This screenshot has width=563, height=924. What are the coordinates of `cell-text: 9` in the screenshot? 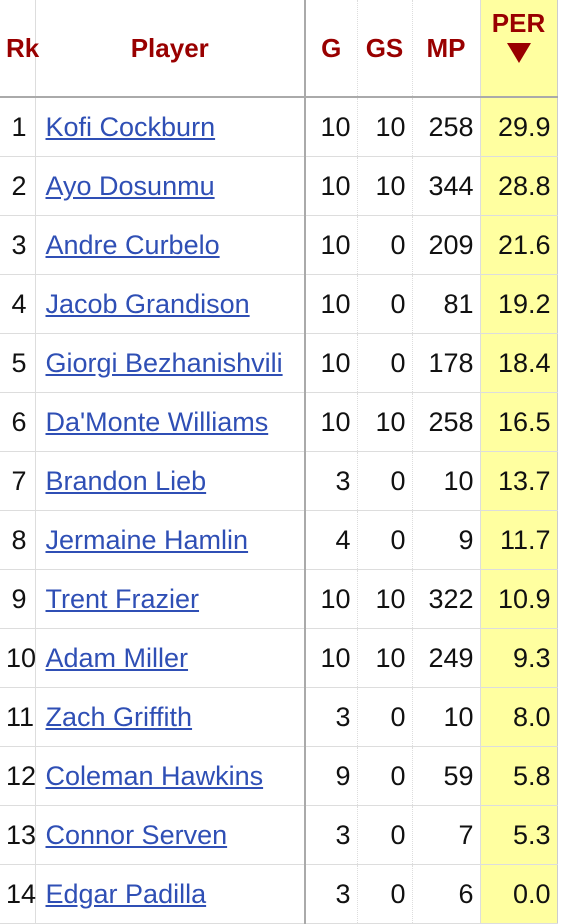 It's located at (19, 598).